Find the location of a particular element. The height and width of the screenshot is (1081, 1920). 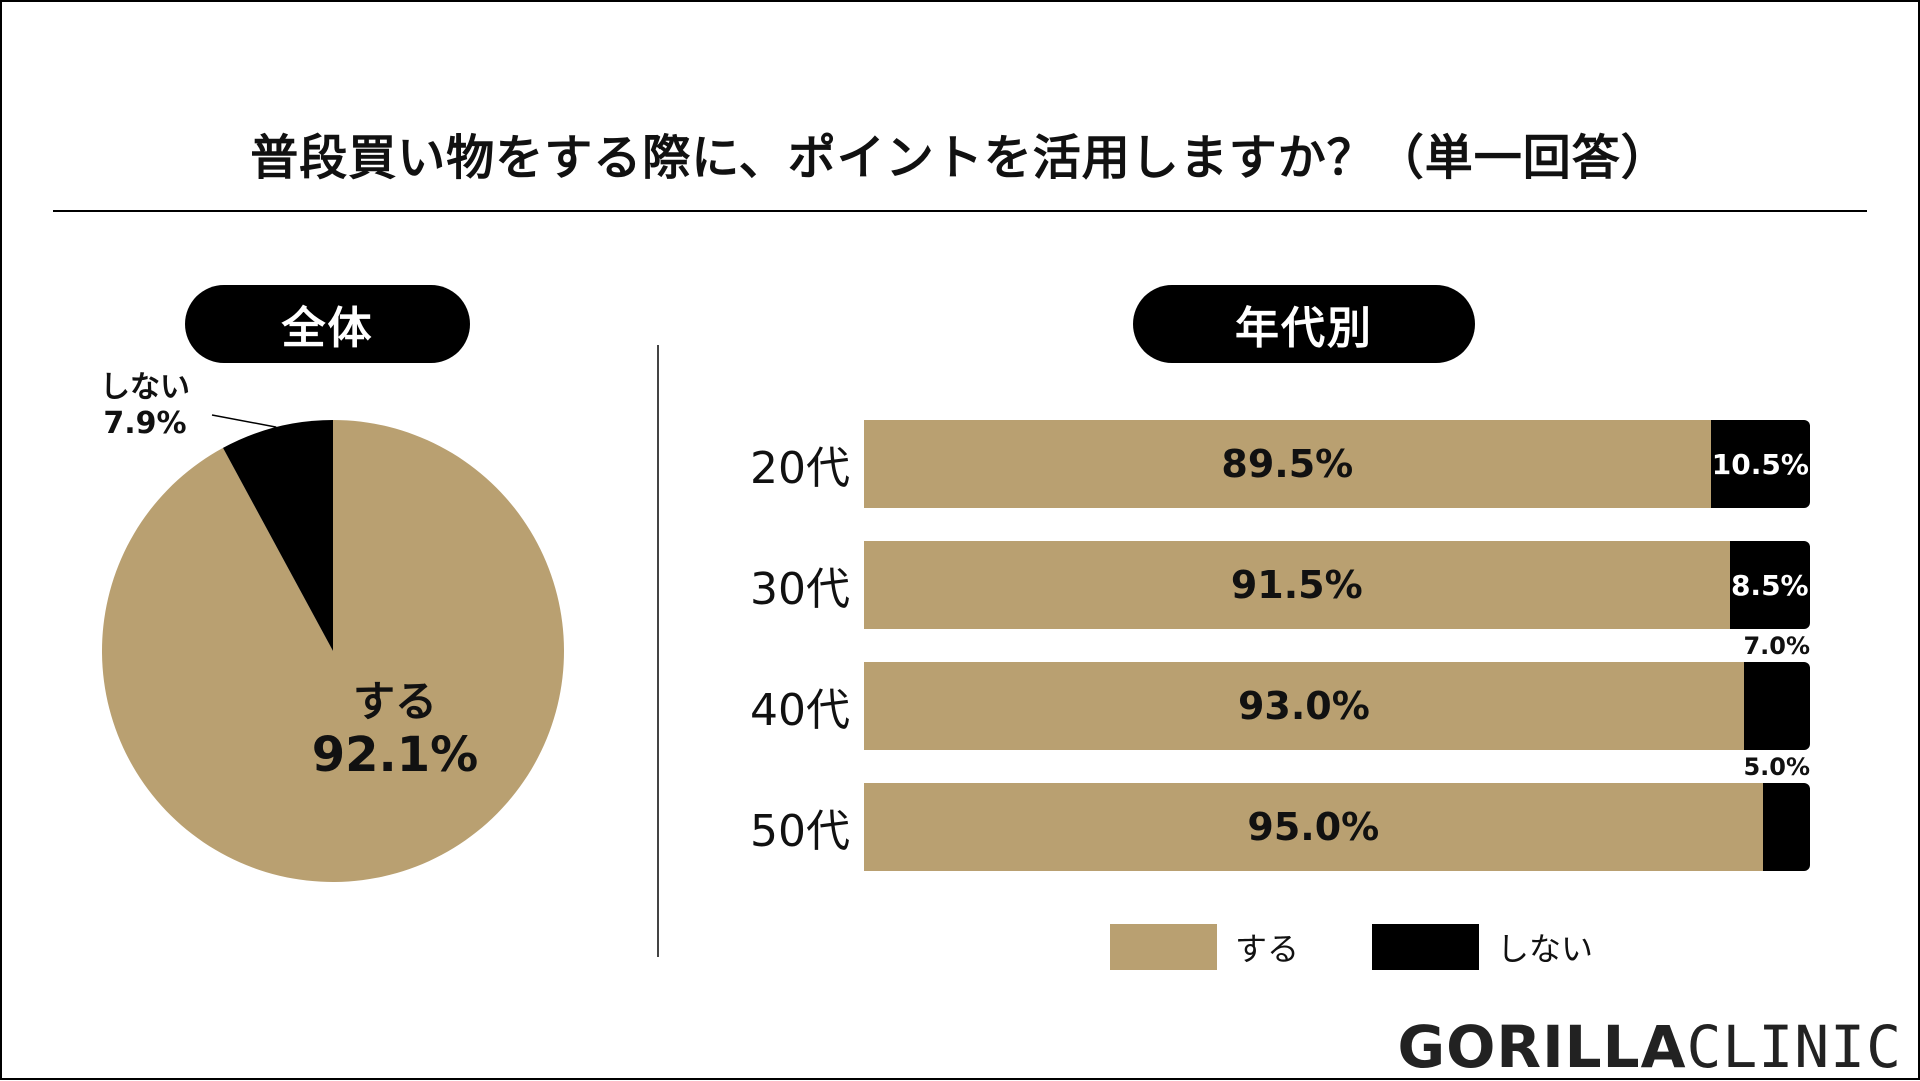

pie-slice-no is located at coordinates (277, 535).